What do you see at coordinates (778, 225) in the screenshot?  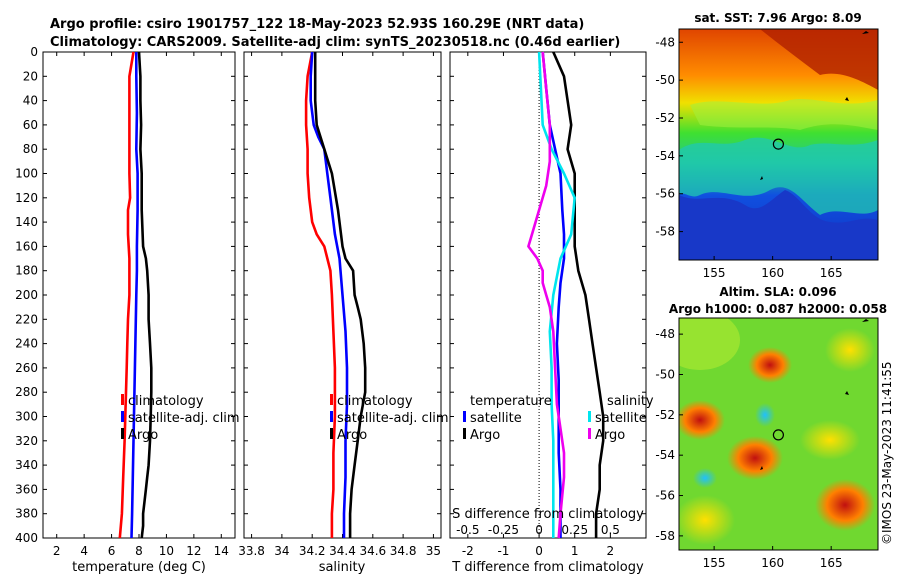 I see `sst-cold-region` at bounding box center [778, 225].